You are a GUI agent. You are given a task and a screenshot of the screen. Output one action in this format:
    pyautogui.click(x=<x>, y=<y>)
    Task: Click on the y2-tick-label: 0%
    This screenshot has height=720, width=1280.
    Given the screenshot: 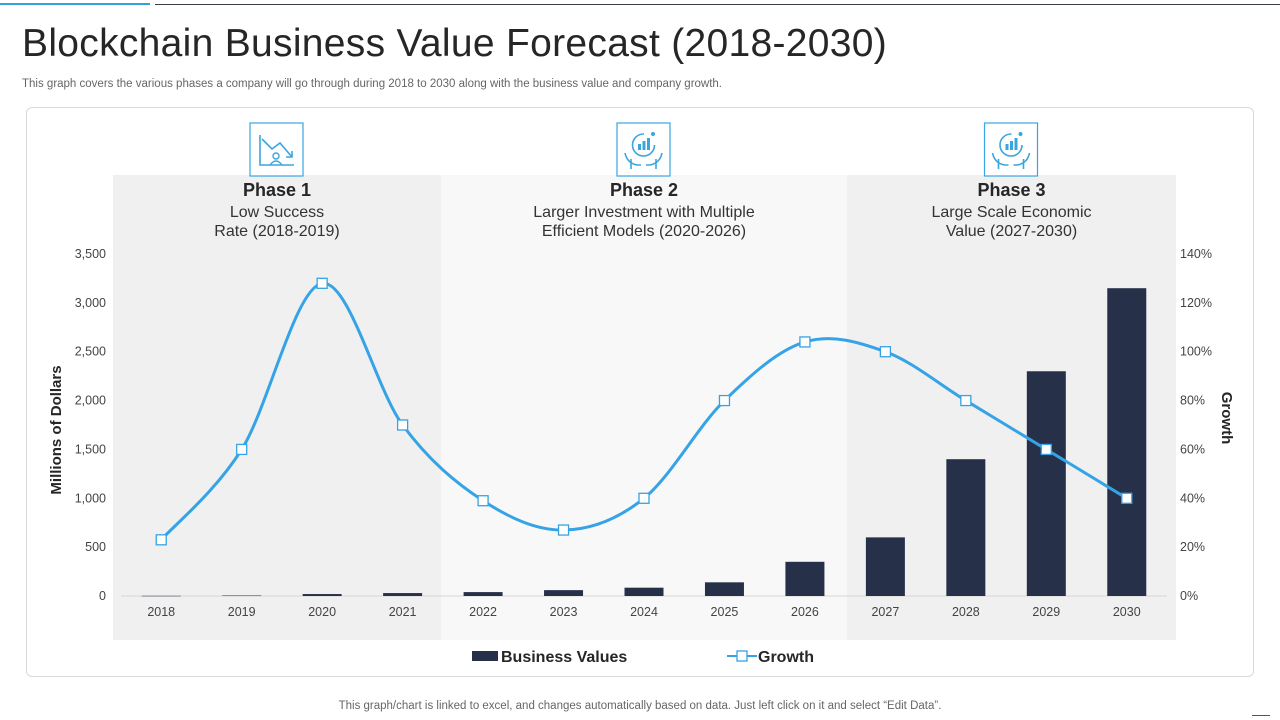 What is the action you would take?
    pyautogui.click(x=1189, y=596)
    